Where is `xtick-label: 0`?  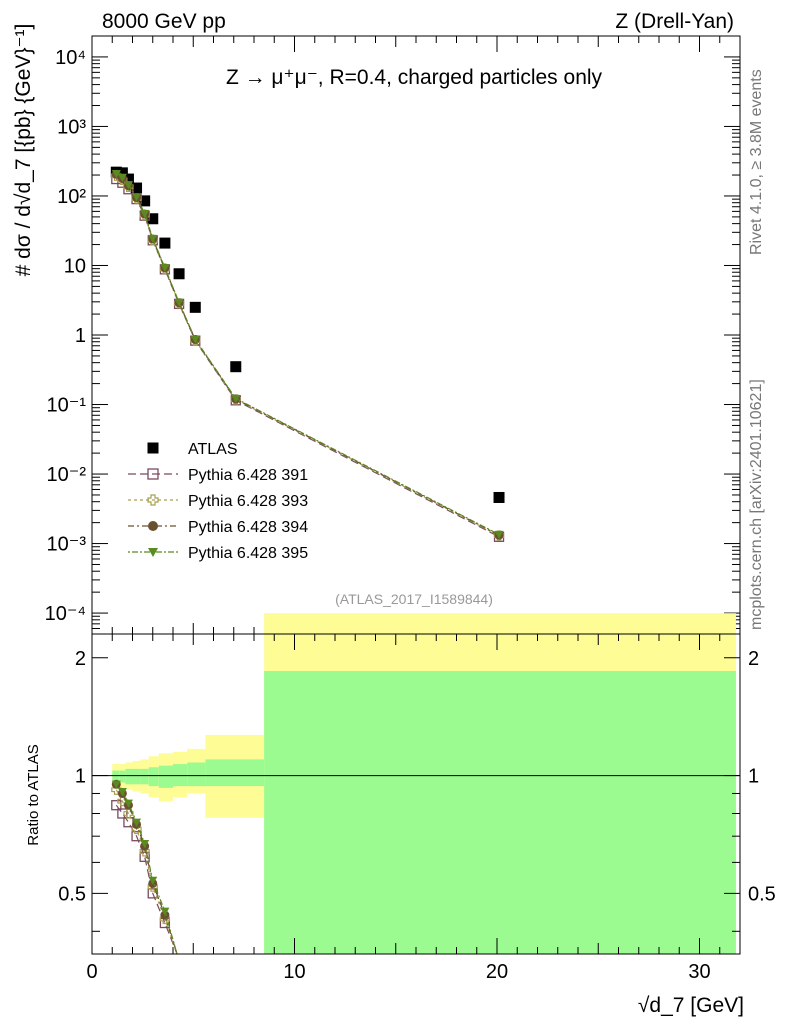 xtick-label: 0 is located at coordinates (91, 972).